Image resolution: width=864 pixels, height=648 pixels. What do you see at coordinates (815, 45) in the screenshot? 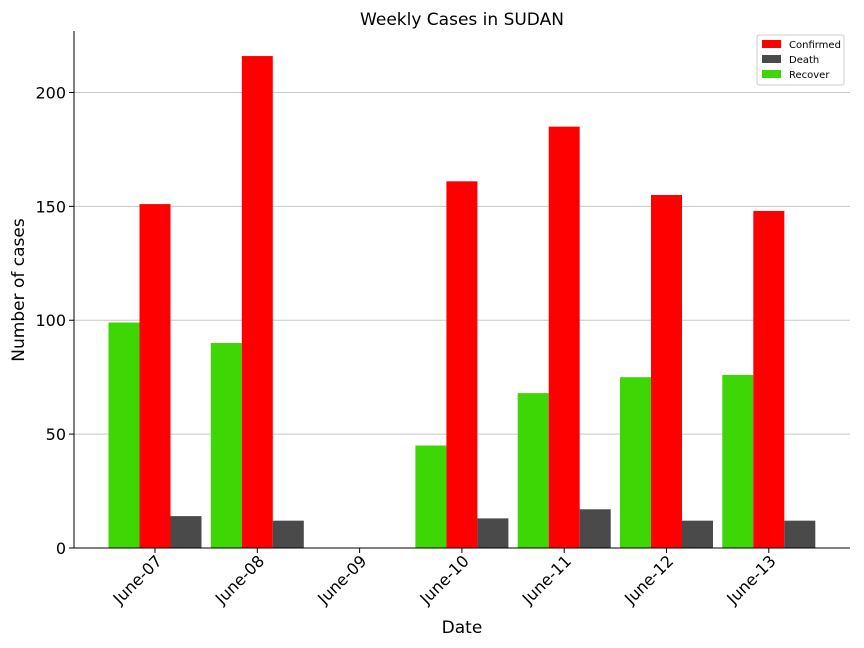
I see `legend-label-confirmed: Confirmed` at bounding box center [815, 45].